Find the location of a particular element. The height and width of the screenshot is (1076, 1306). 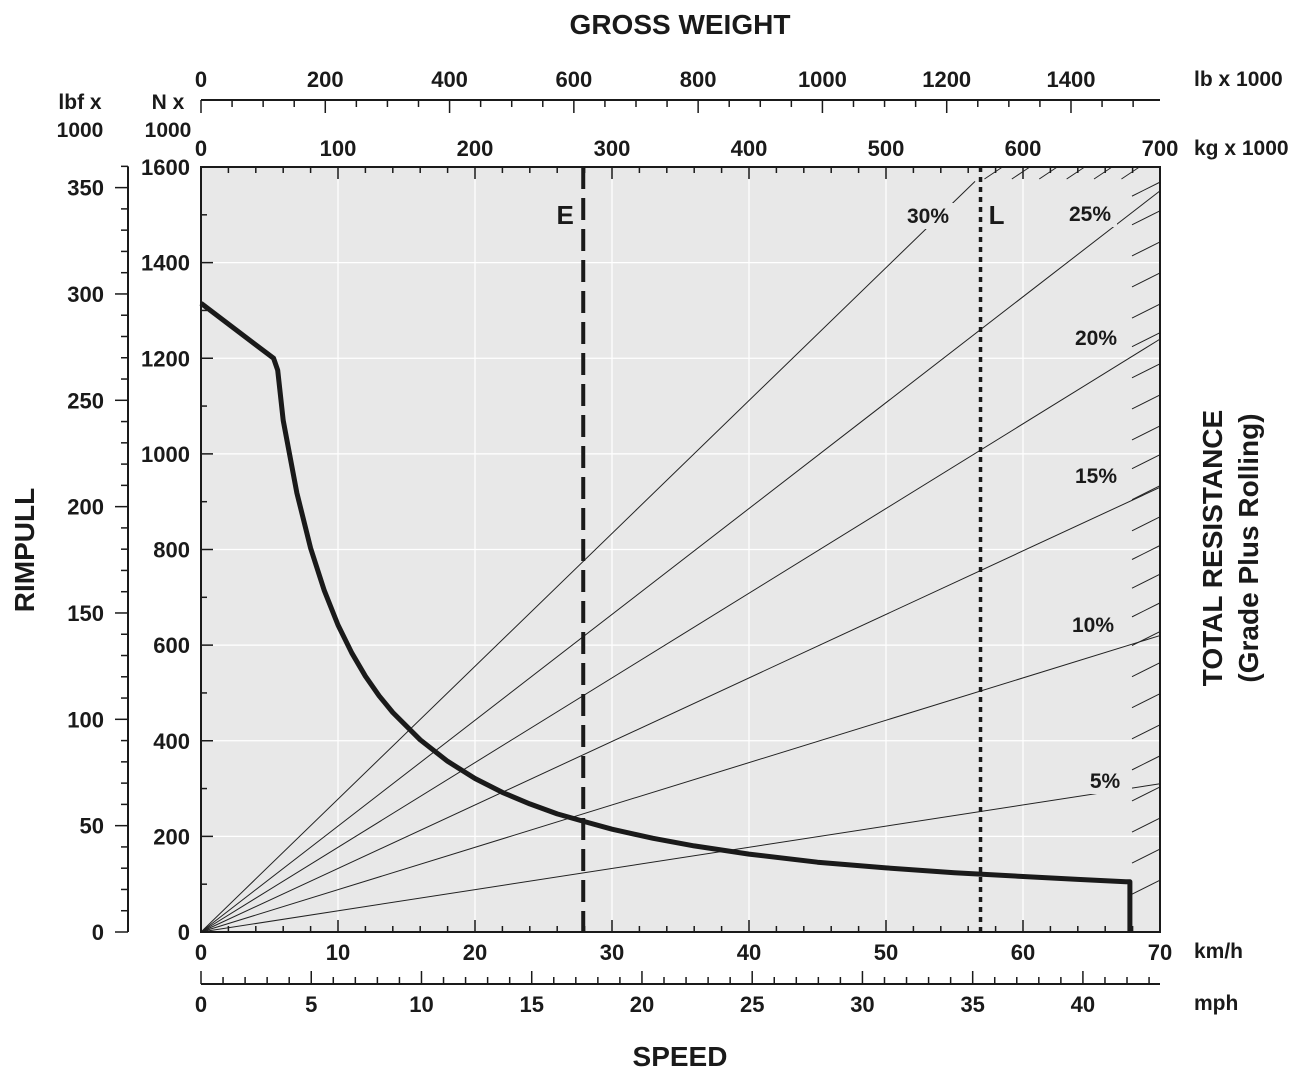

top-lb-tick-label: 200 is located at coordinates (325, 79).